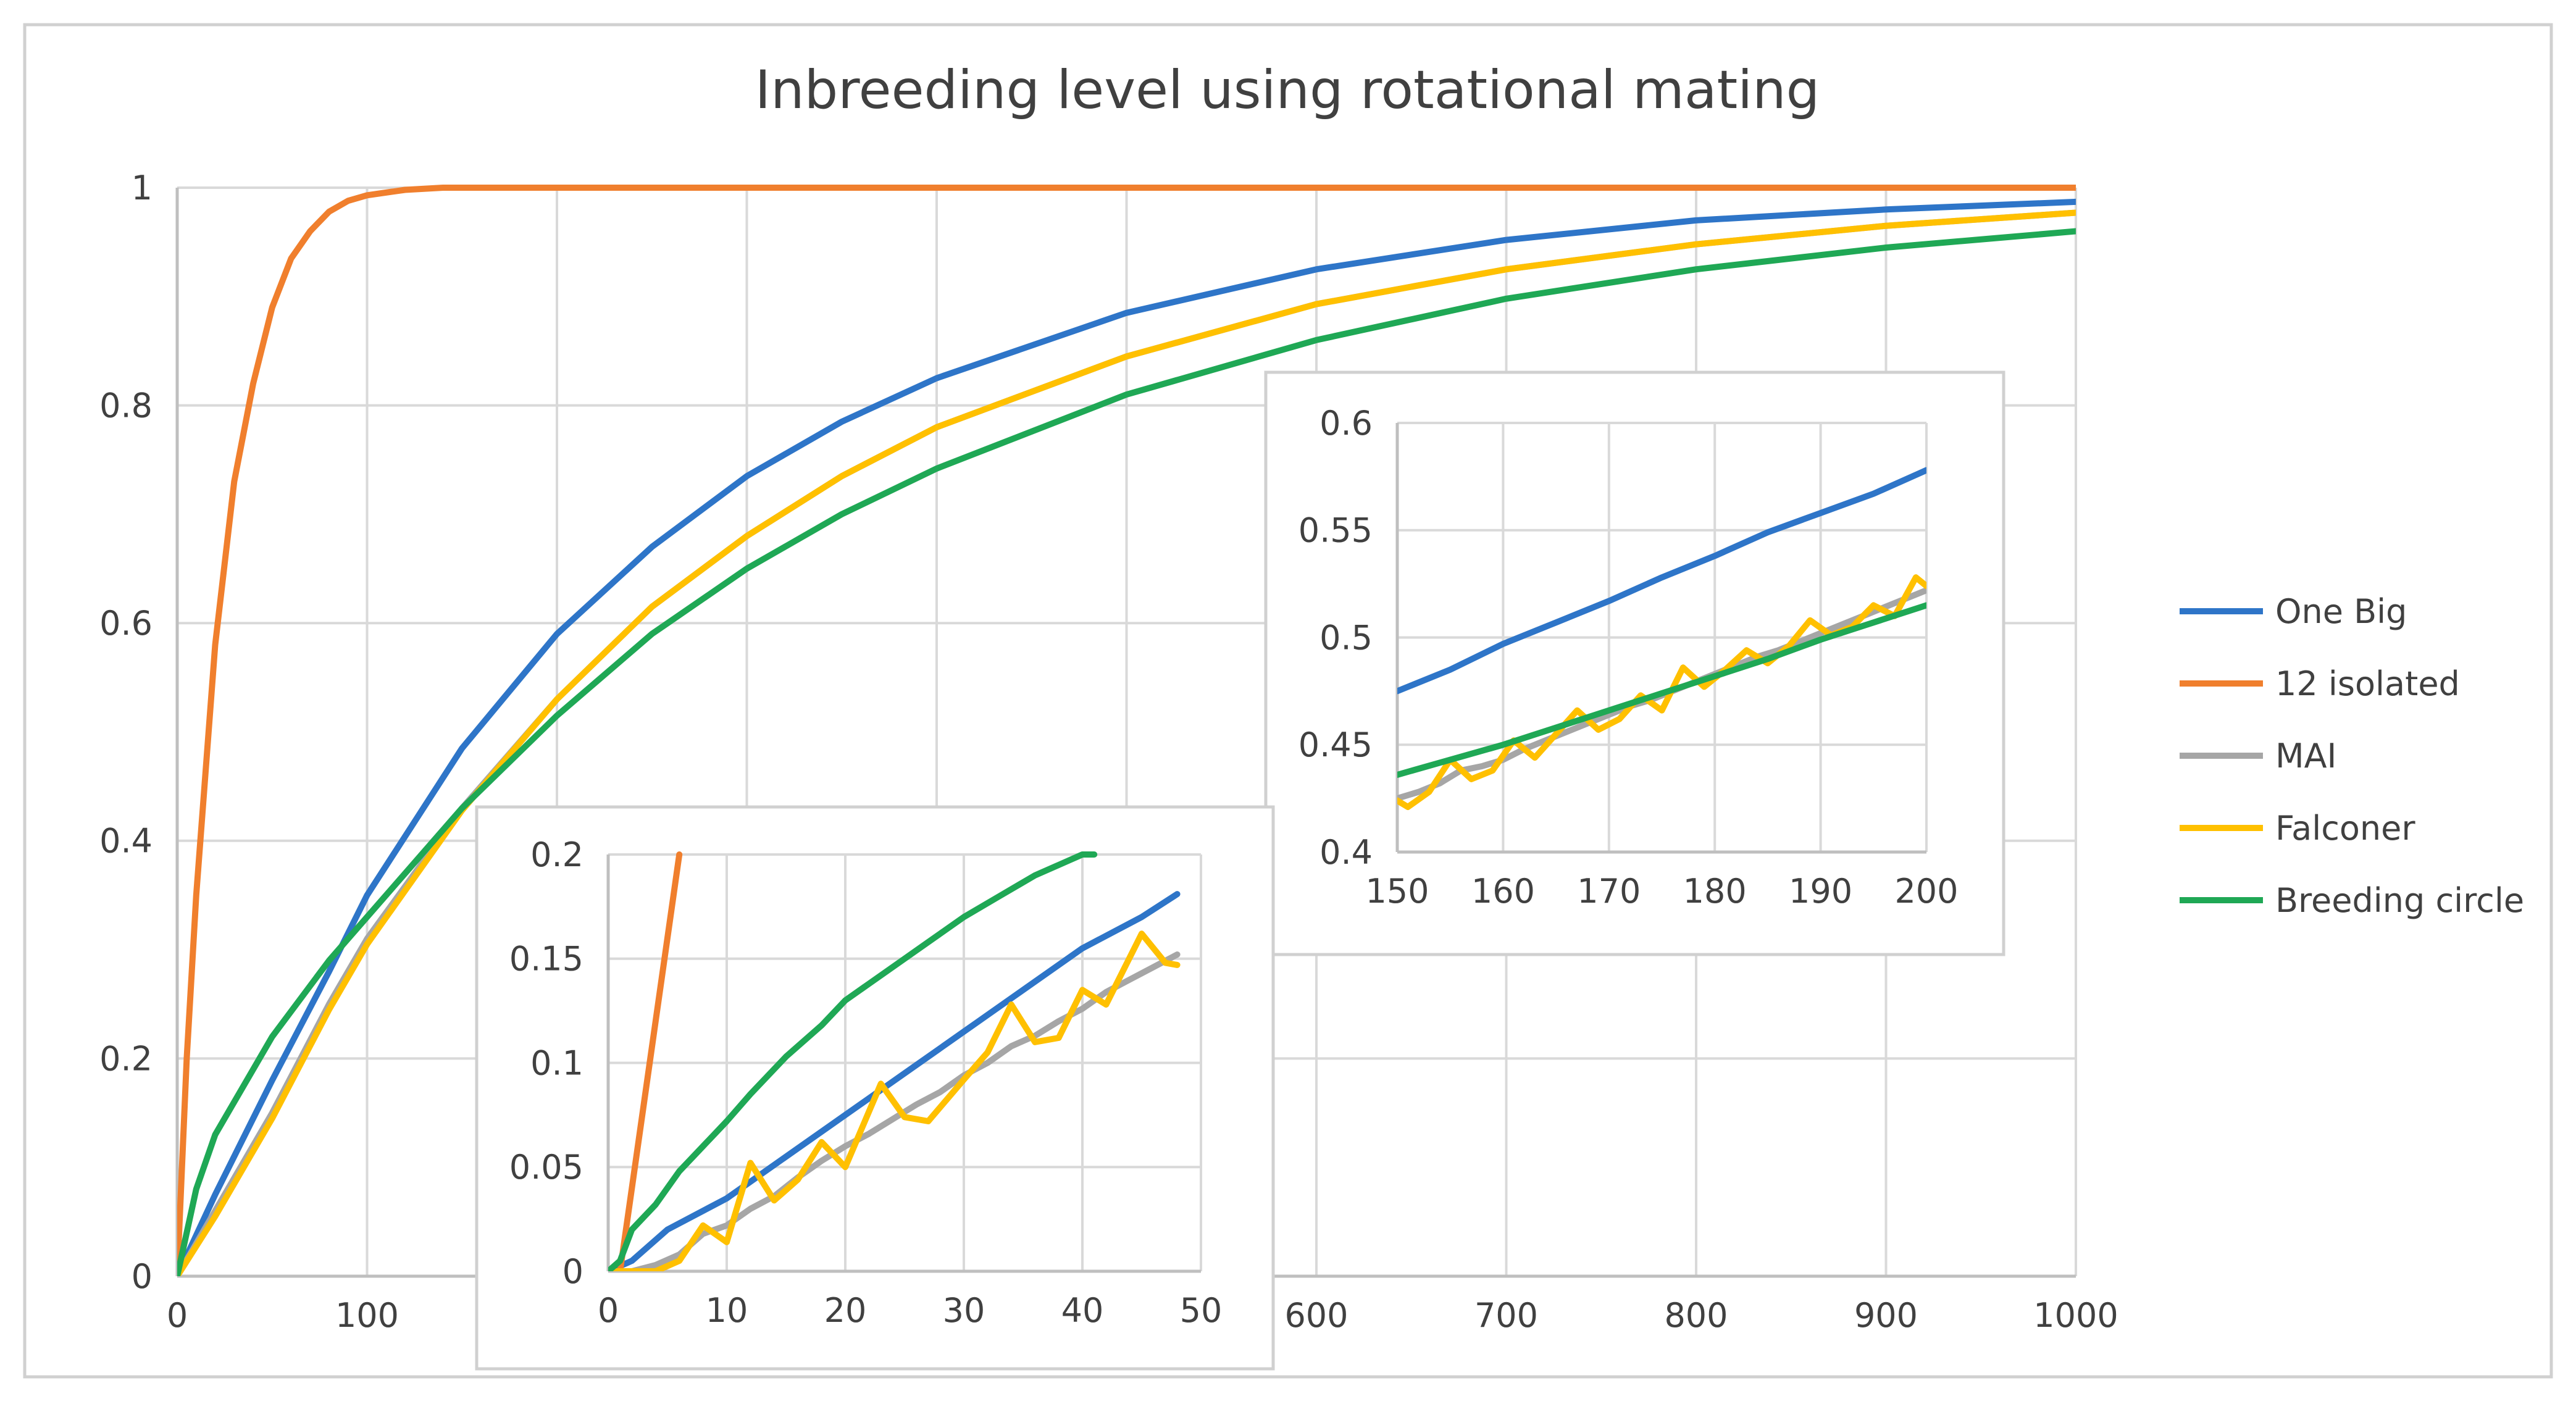 This screenshot has width=2576, height=1404. Describe the element at coordinates (126, 406) in the screenshot. I see `main-y-tick-label: 0.8` at that location.